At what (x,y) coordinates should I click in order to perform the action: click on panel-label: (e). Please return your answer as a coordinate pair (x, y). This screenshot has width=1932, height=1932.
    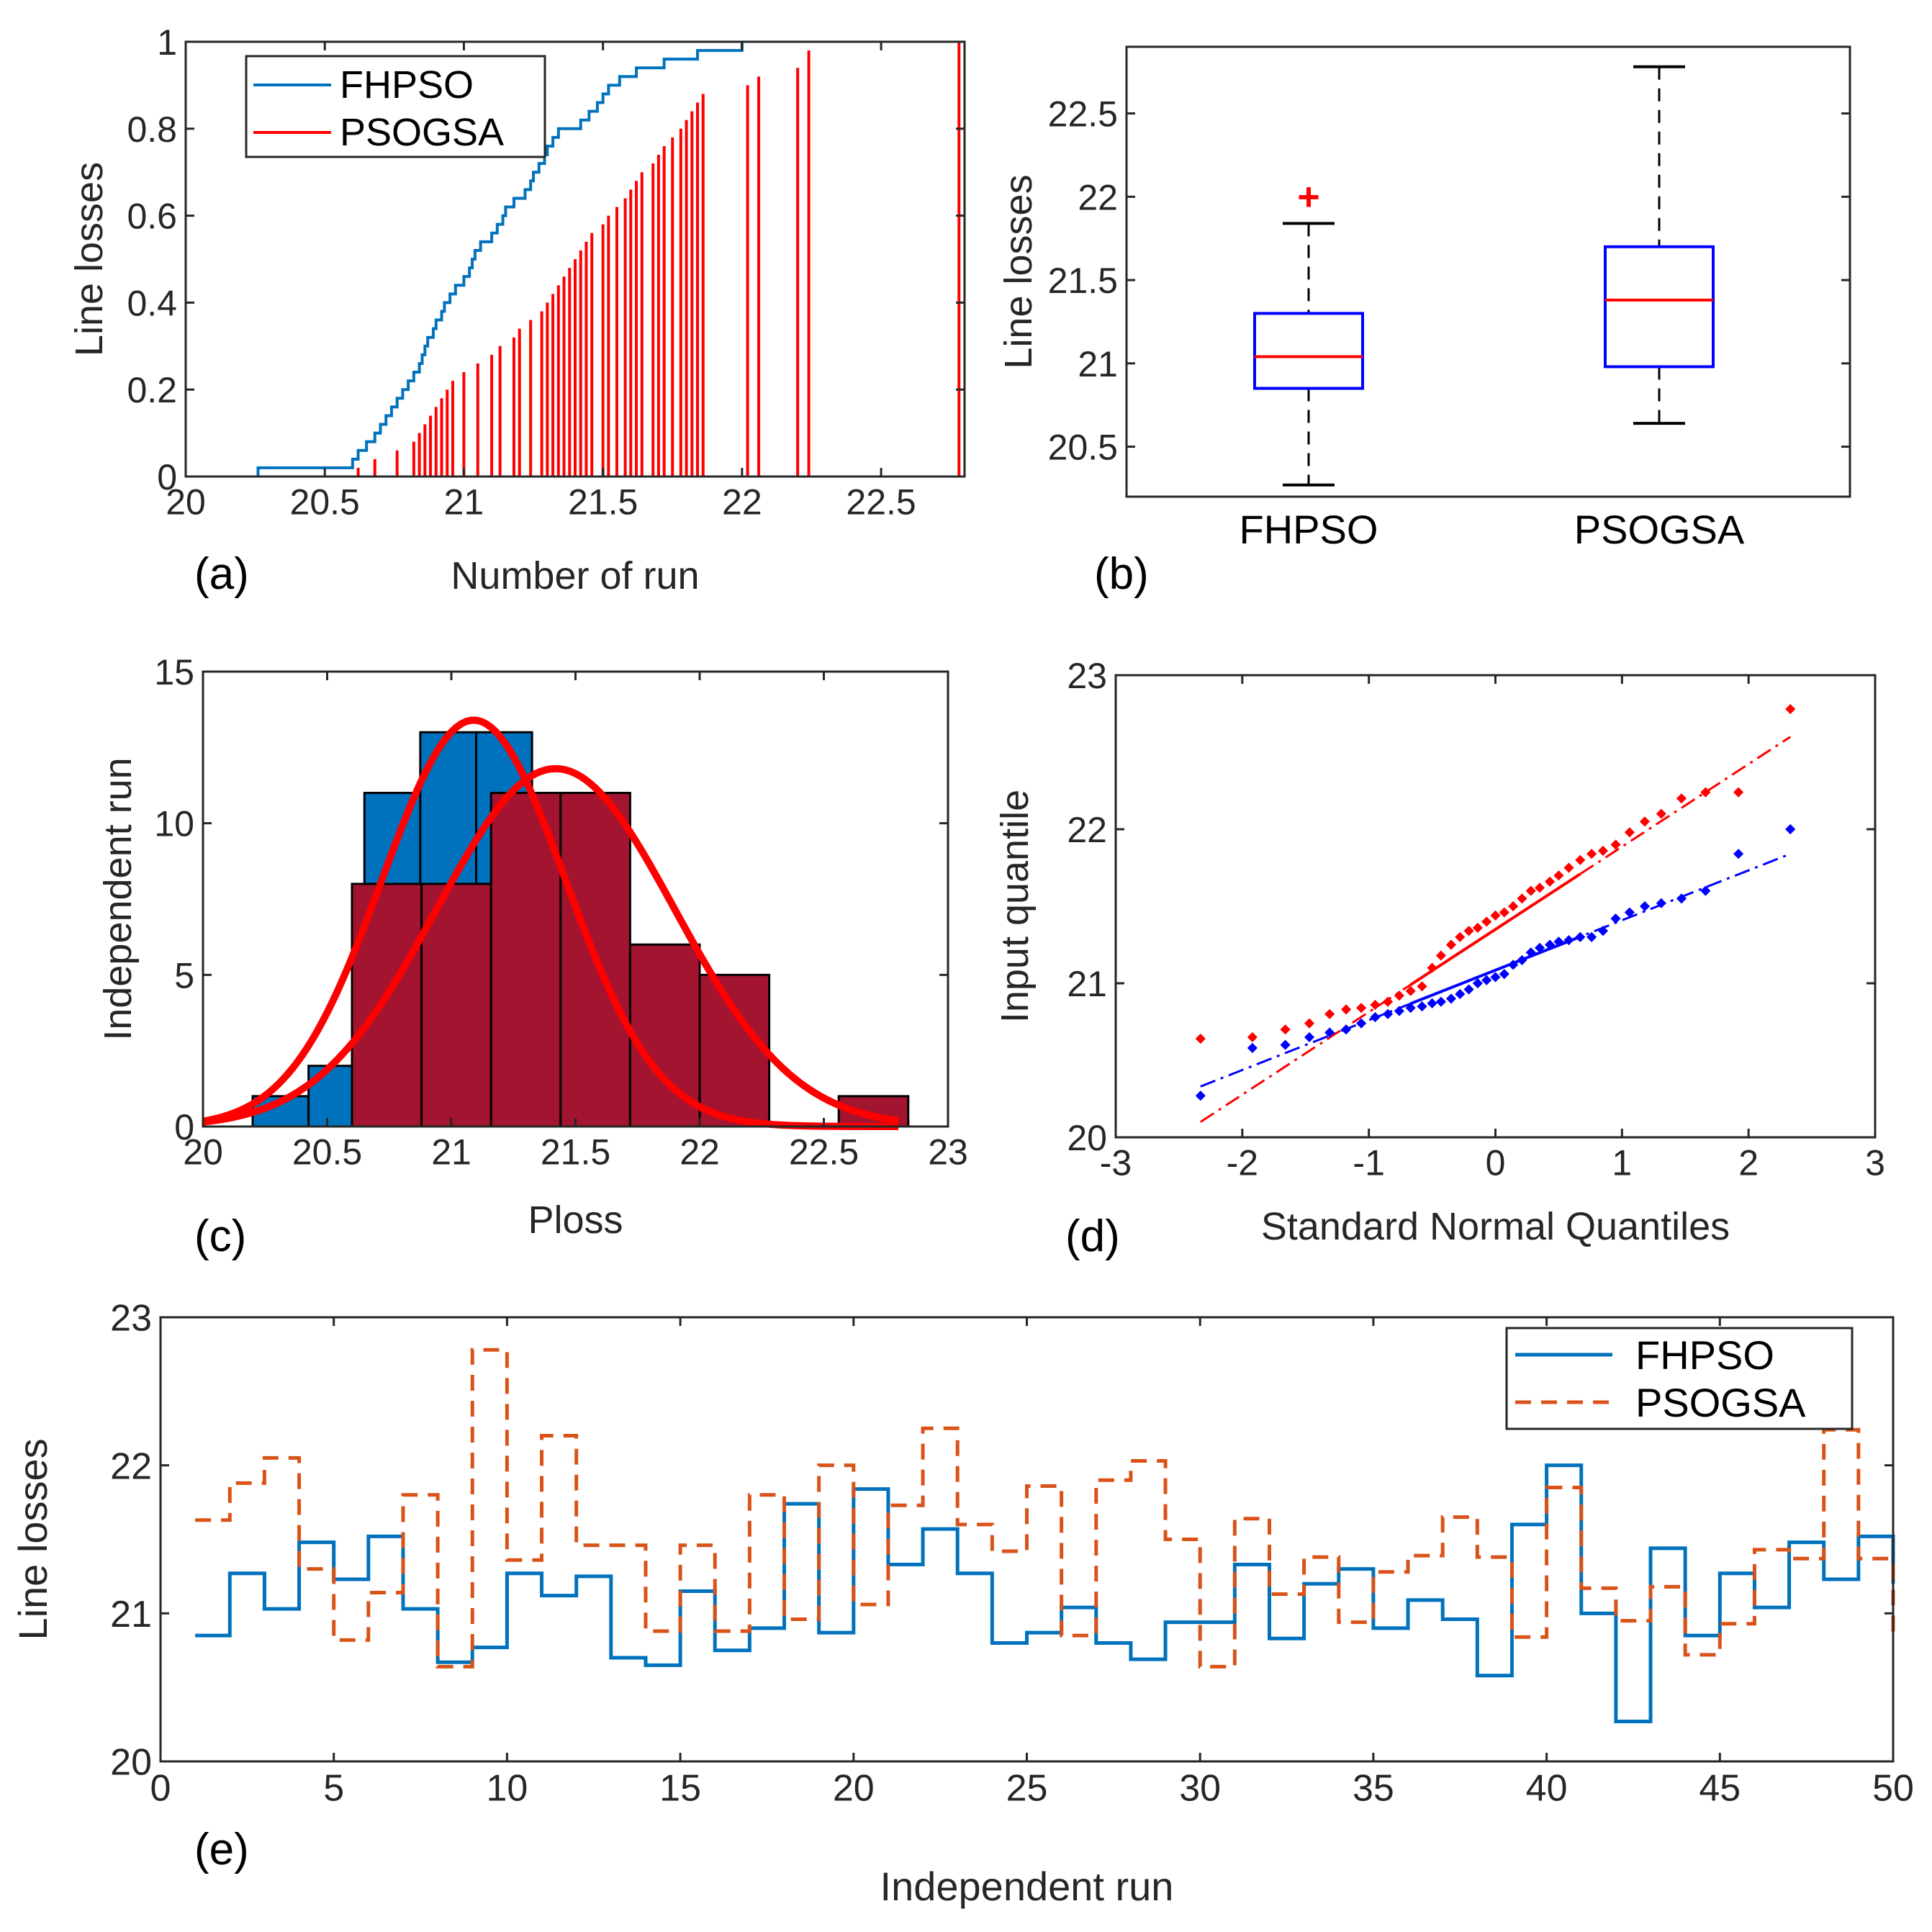
    Looking at the image, I should click on (221, 1849).